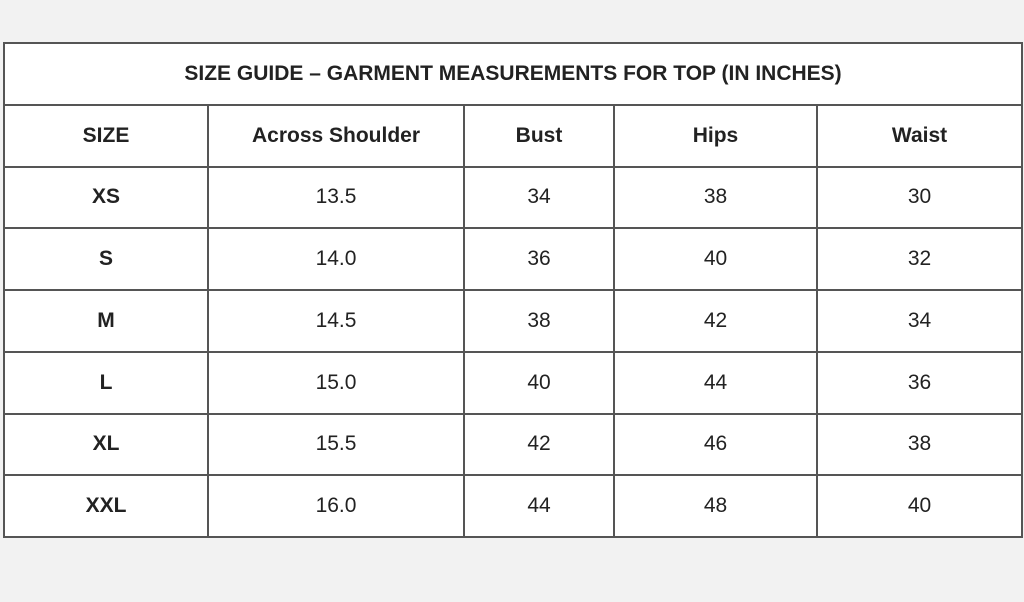 This screenshot has height=602, width=1024. What do you see at coordinates (106, 444) in the screenshot?
I see `cell-size: XL` at bounding box center [106, 444].